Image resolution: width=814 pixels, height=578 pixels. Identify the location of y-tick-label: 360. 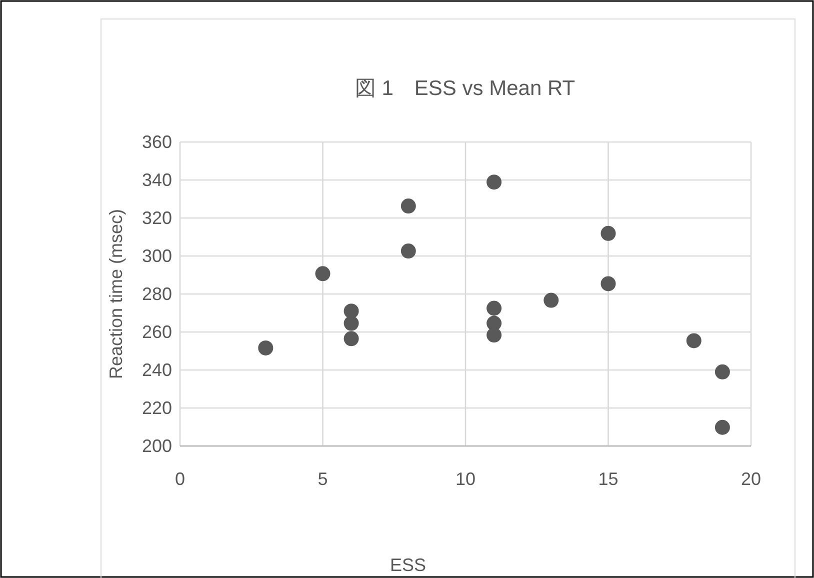
(157, 142).